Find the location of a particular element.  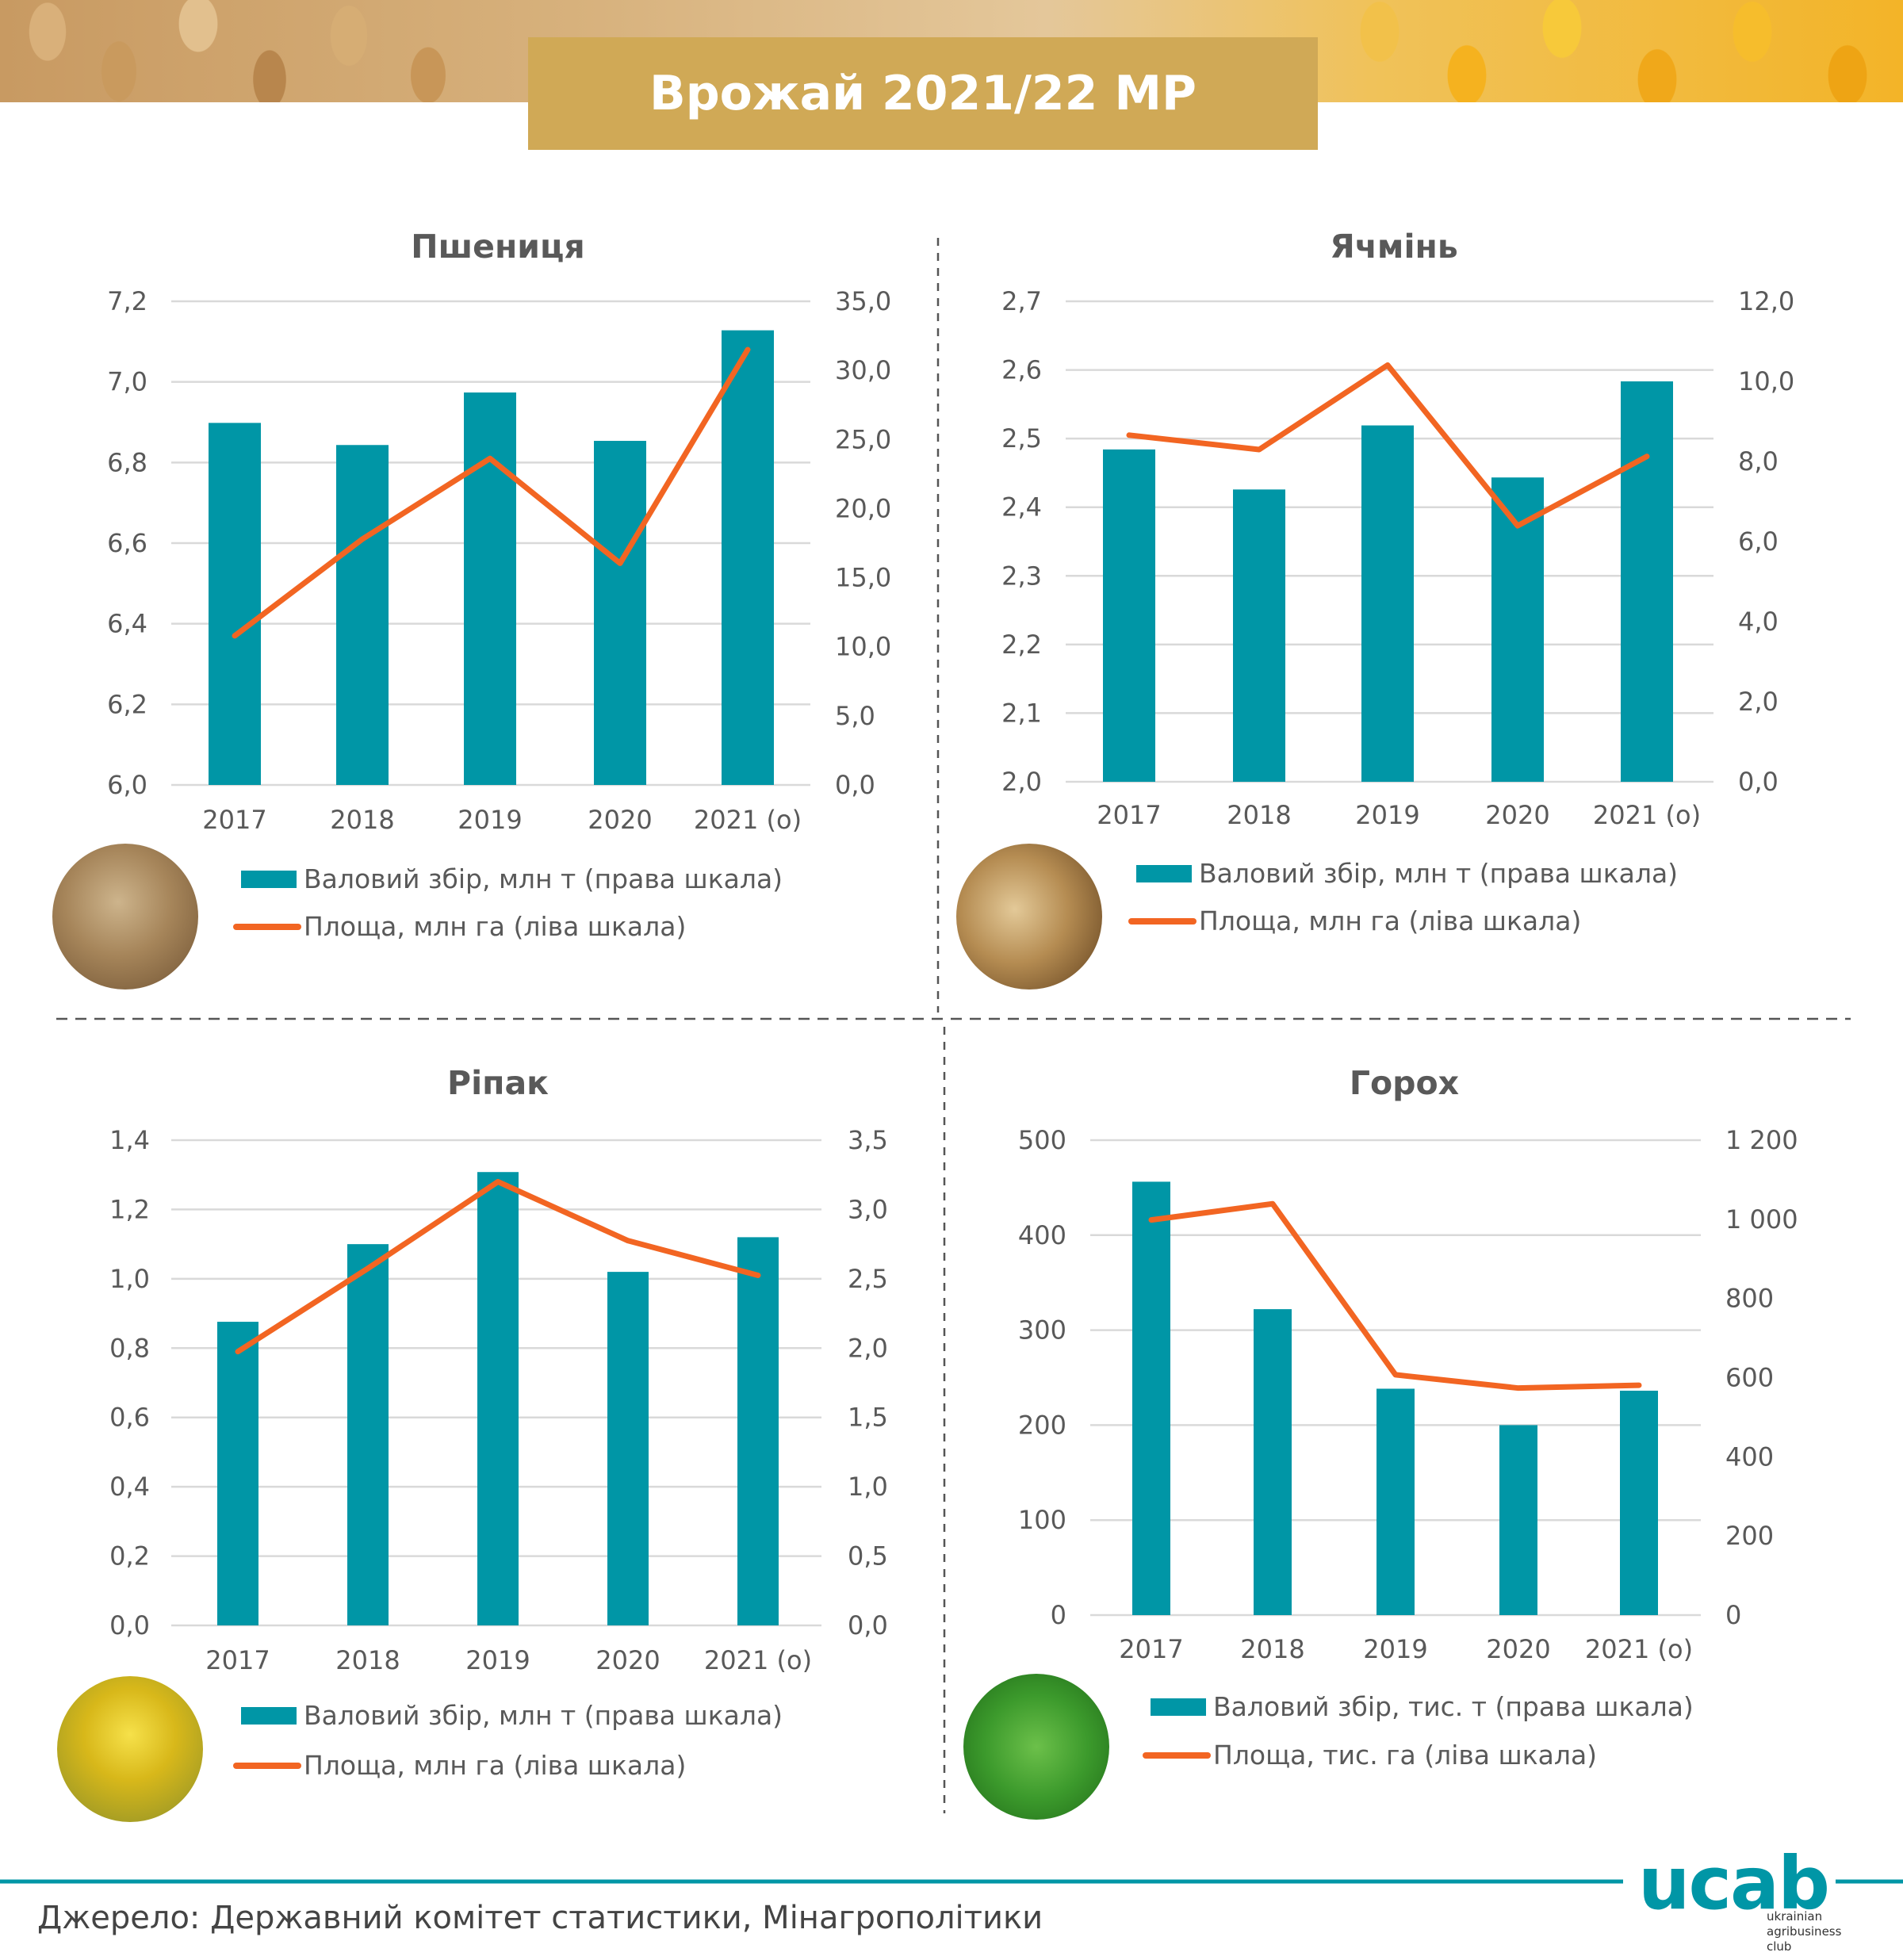

right-axis-tick-label: 1,5 is located at coordinates (868, 1418).